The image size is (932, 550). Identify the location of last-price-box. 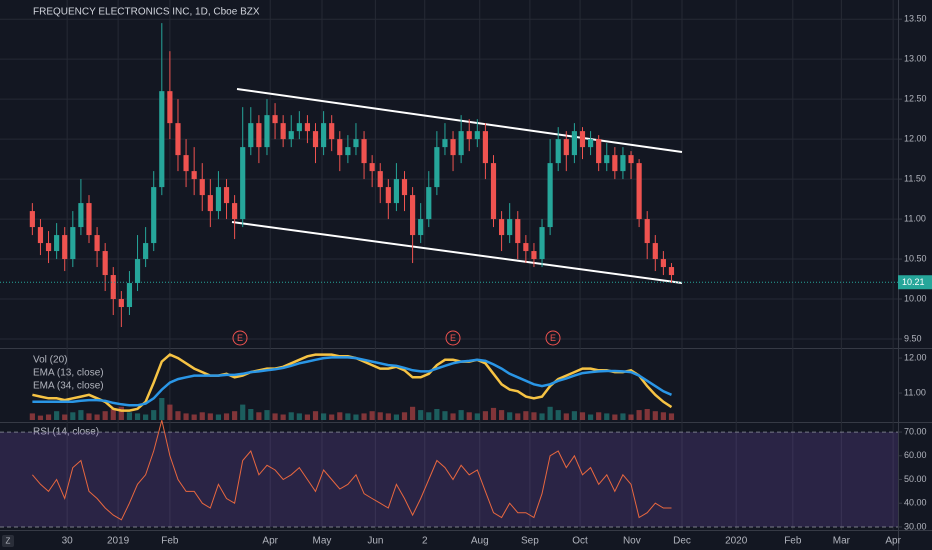
(915, 282).